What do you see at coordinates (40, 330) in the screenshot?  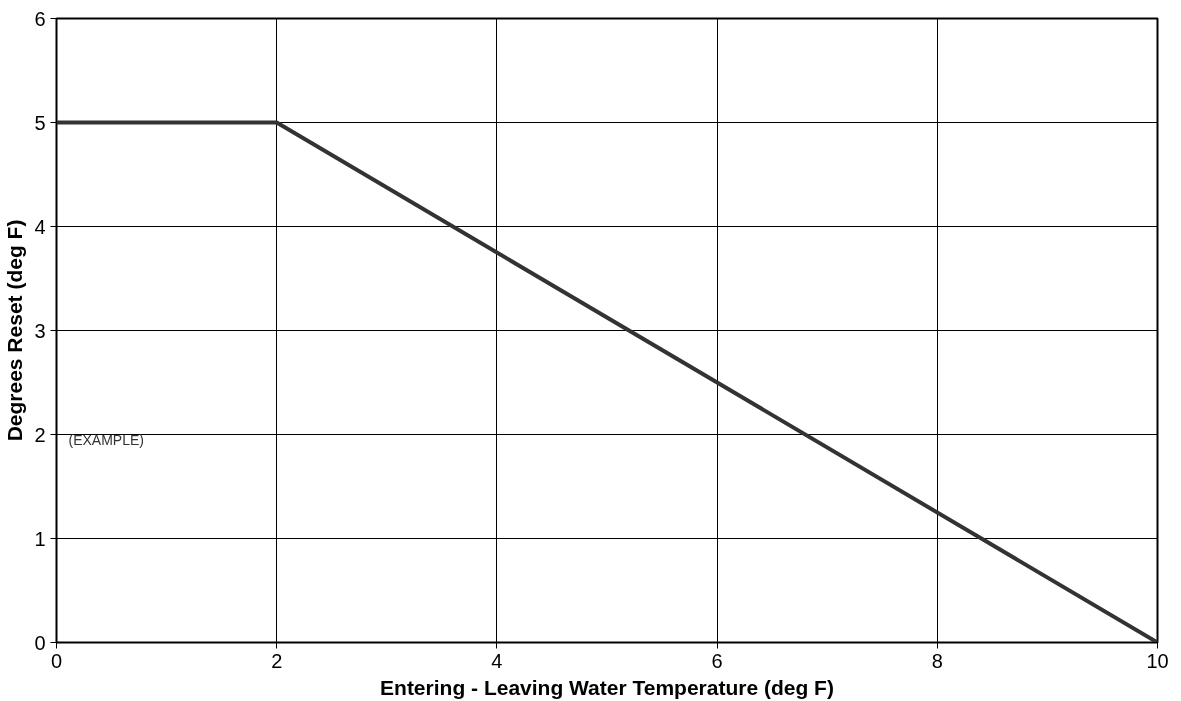 I see `y-tick-label: 3` at bounding box center [40, 330].